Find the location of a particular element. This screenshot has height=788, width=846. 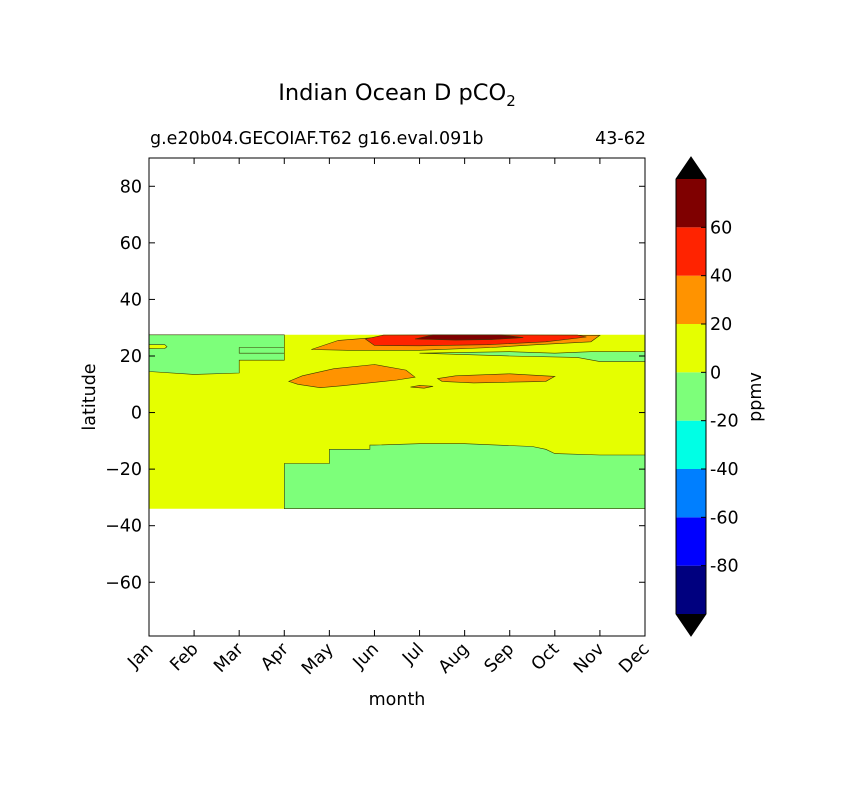

chart-title-subscript: 2 is located at coordinates (511, 101).